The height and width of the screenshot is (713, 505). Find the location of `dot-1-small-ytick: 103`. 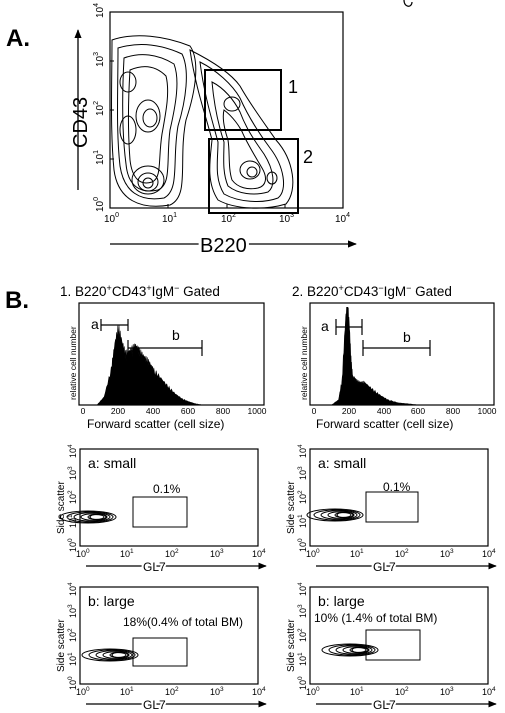

dot-1-small-ytick: 103 is located at coordinates (72, 473).